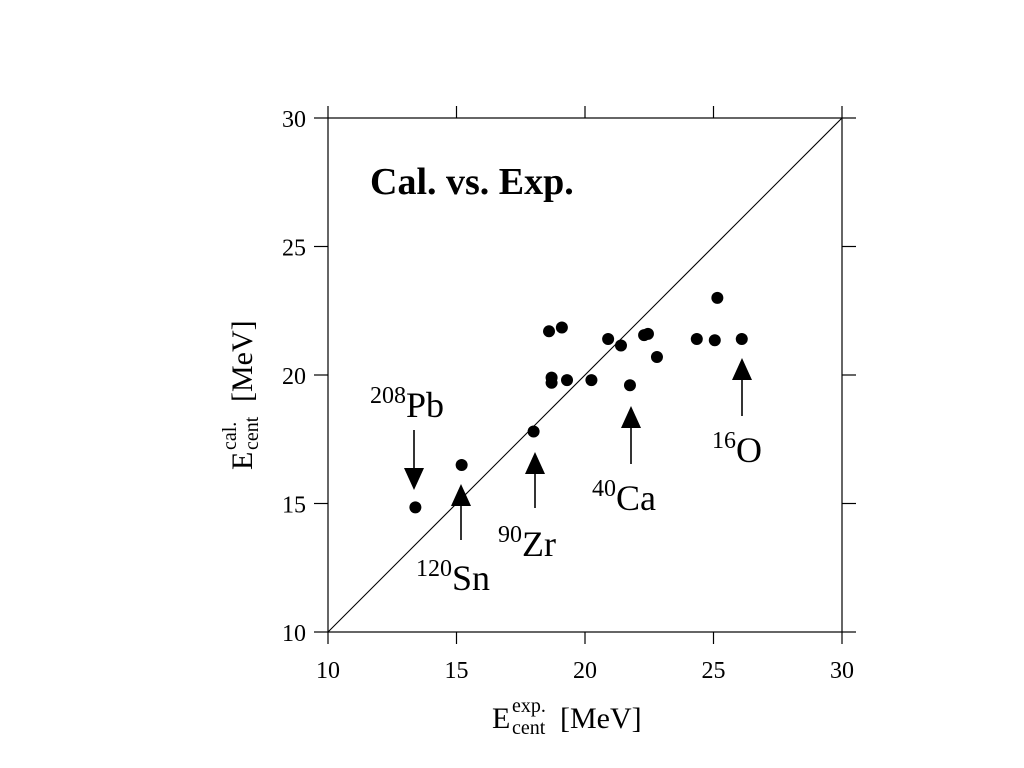  What do you see at coordinates (471, 578) in the screenshot?
I see `isotope-element-symbol: Sn` at bounding box center [471, 578].